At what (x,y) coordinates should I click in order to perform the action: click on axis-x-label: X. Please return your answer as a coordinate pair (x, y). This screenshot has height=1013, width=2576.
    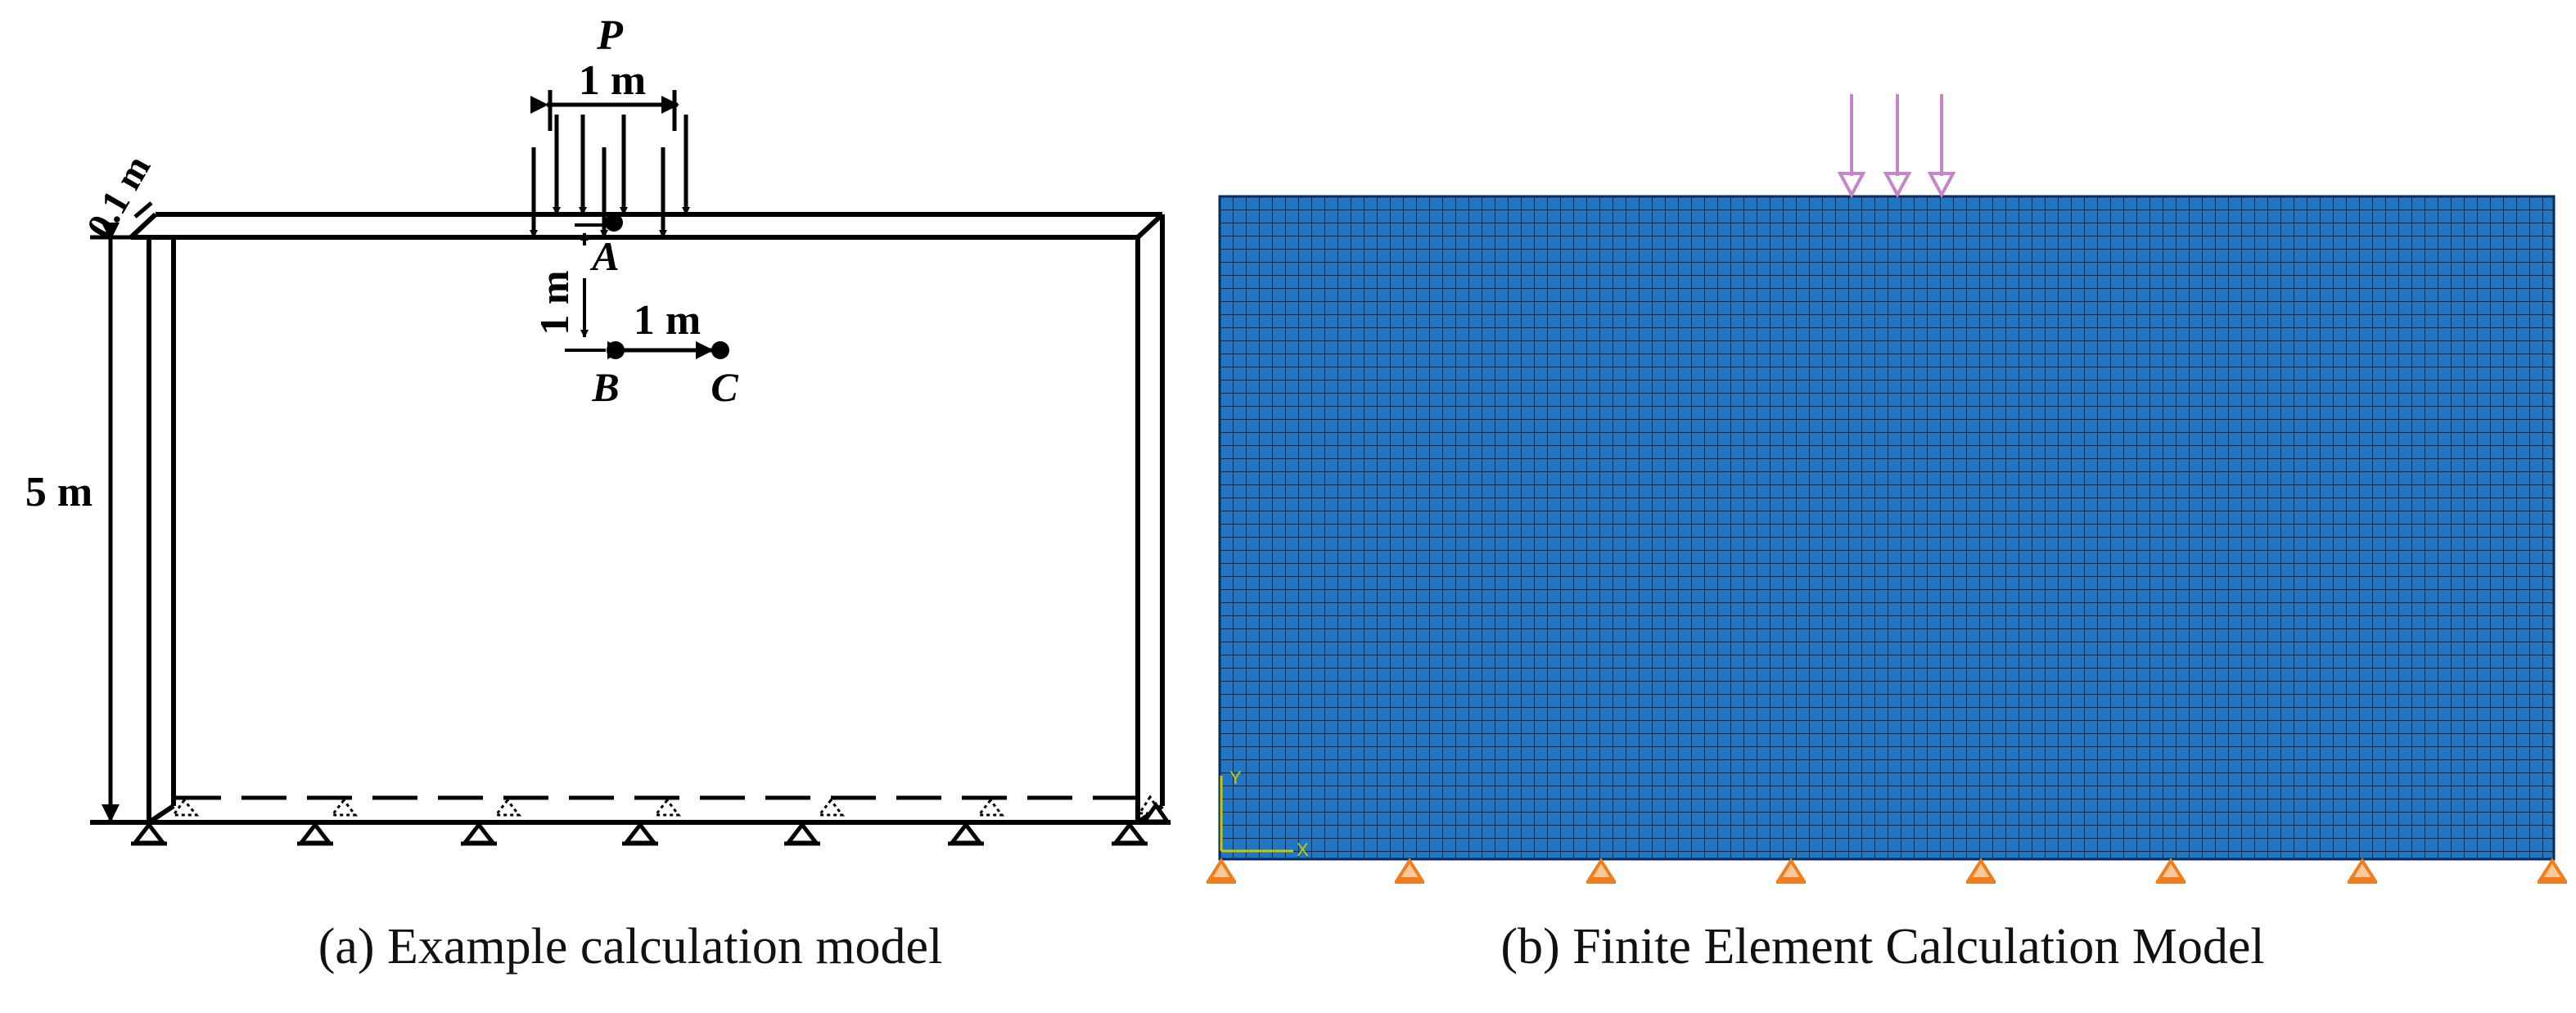
    Looking at the image, I should click on (1303, 850).